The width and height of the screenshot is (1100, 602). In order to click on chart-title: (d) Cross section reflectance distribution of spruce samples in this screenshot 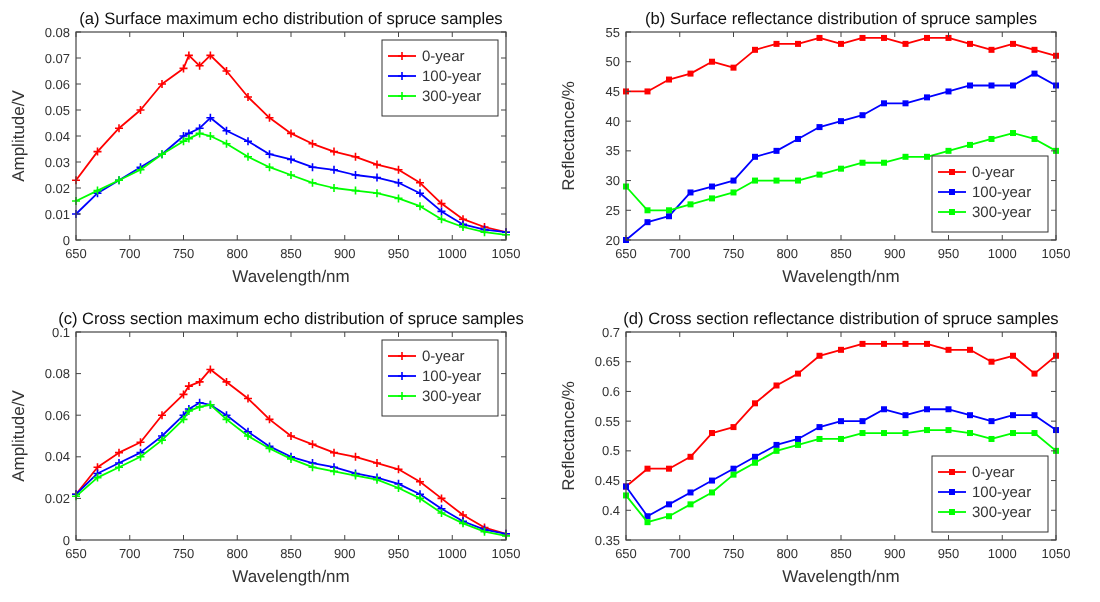, I will do `click(841, 318)`.